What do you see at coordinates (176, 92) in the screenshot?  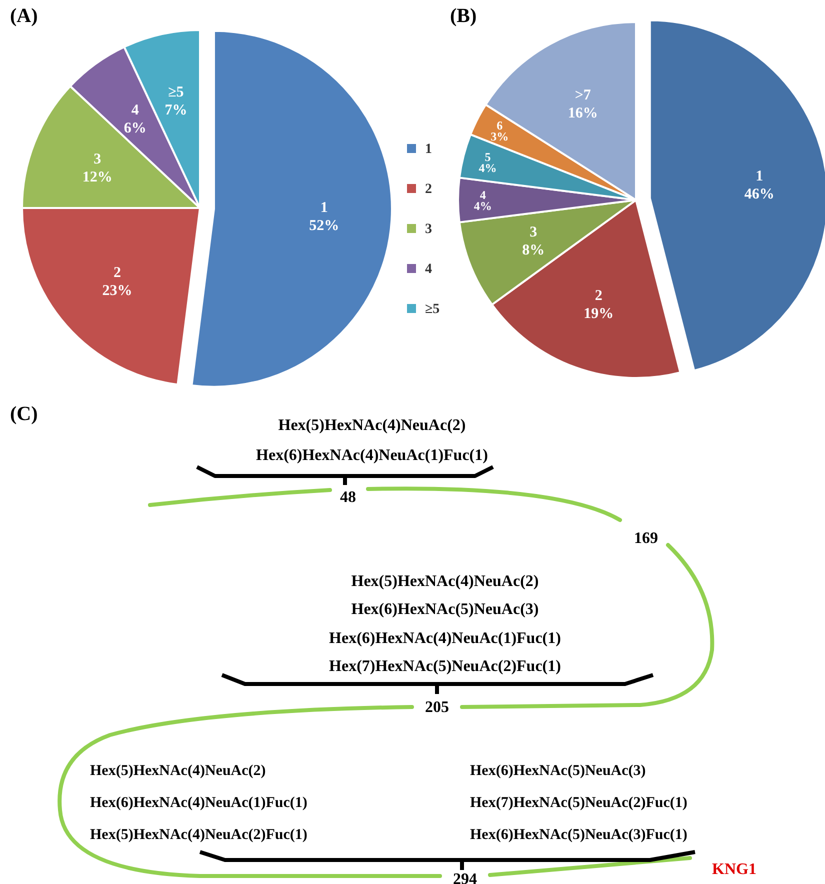 I see `slice-label: ≥5` at bounding box center [176, 92].